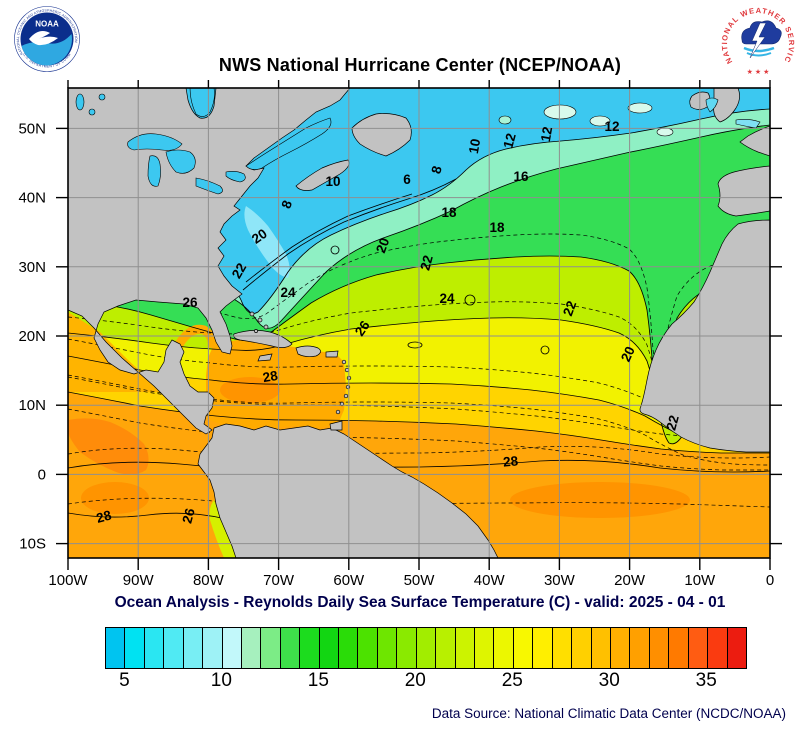  I want to click on lat-label: 40N, so click(32, 198).